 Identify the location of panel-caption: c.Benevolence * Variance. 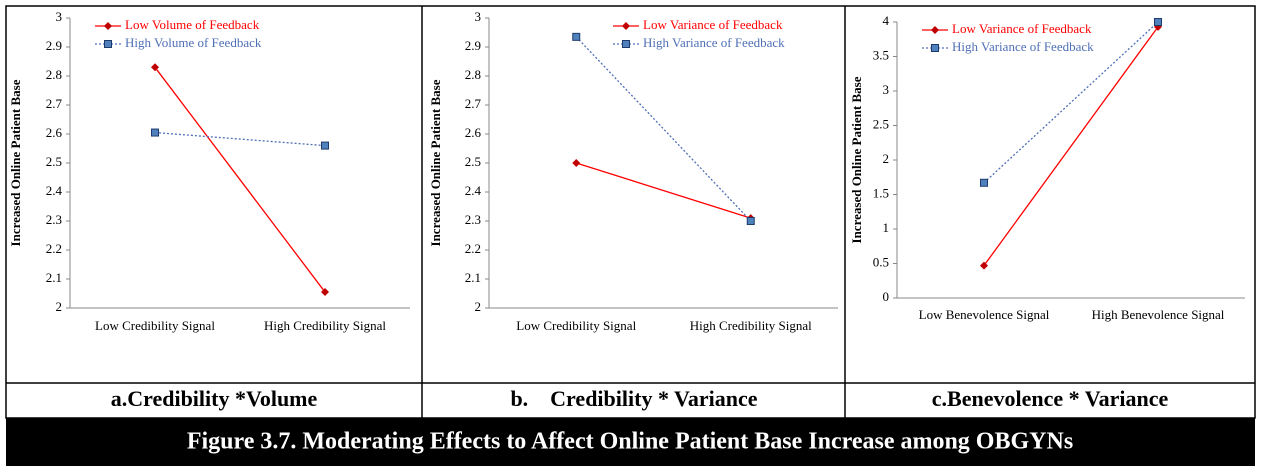
(1050, 398).